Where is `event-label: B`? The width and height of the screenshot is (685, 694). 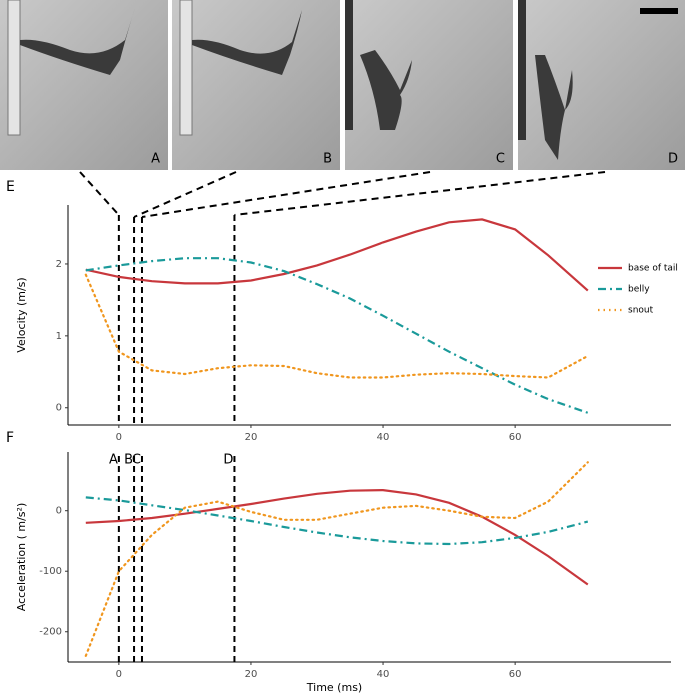 event-label: B is located at coordinates (128, 460).